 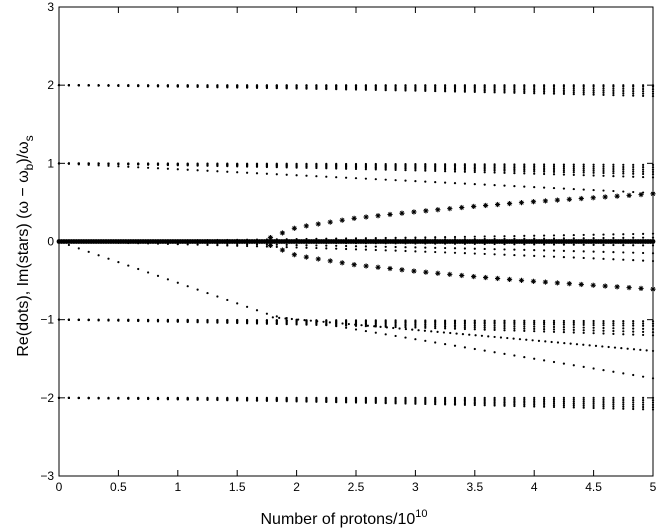 What do you see at coordinates (177, 487) in the screenshot?
I see `x-tick-label: 1` at bounding box center [177, 487].